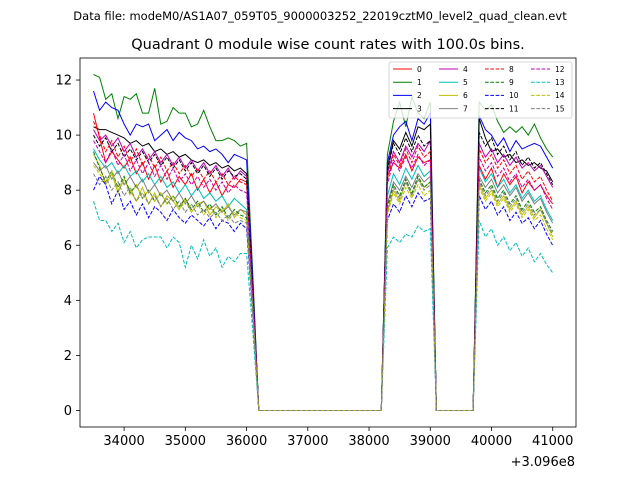 The width and height of the screenshot is (640, 480). I want to click on legend-label-15: 15, so click(560, 108).